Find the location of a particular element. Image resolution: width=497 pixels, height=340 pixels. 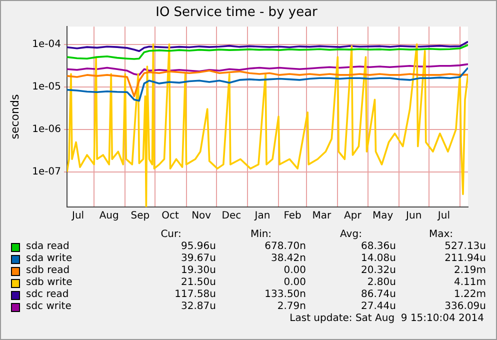

legend-label: sdc read is located at coordinates (47, 295).